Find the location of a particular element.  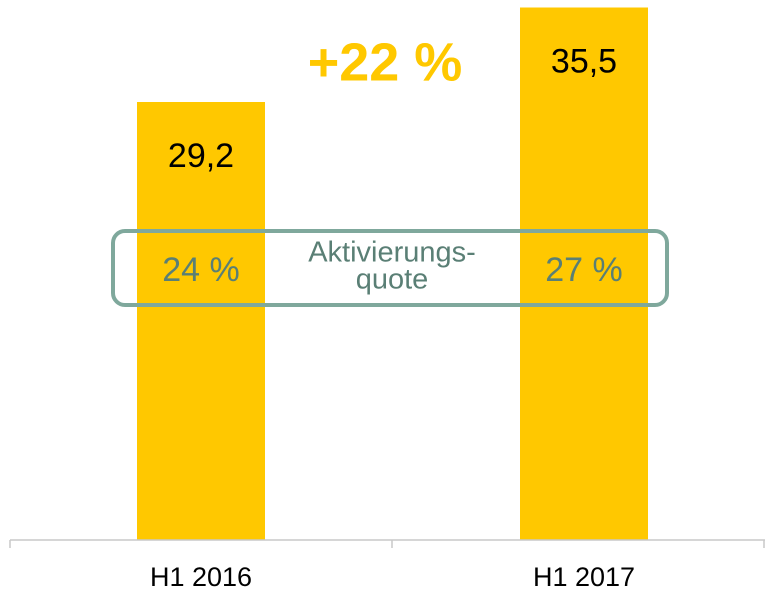

ratio-value: 27 % is located at coordinates (584, 270).